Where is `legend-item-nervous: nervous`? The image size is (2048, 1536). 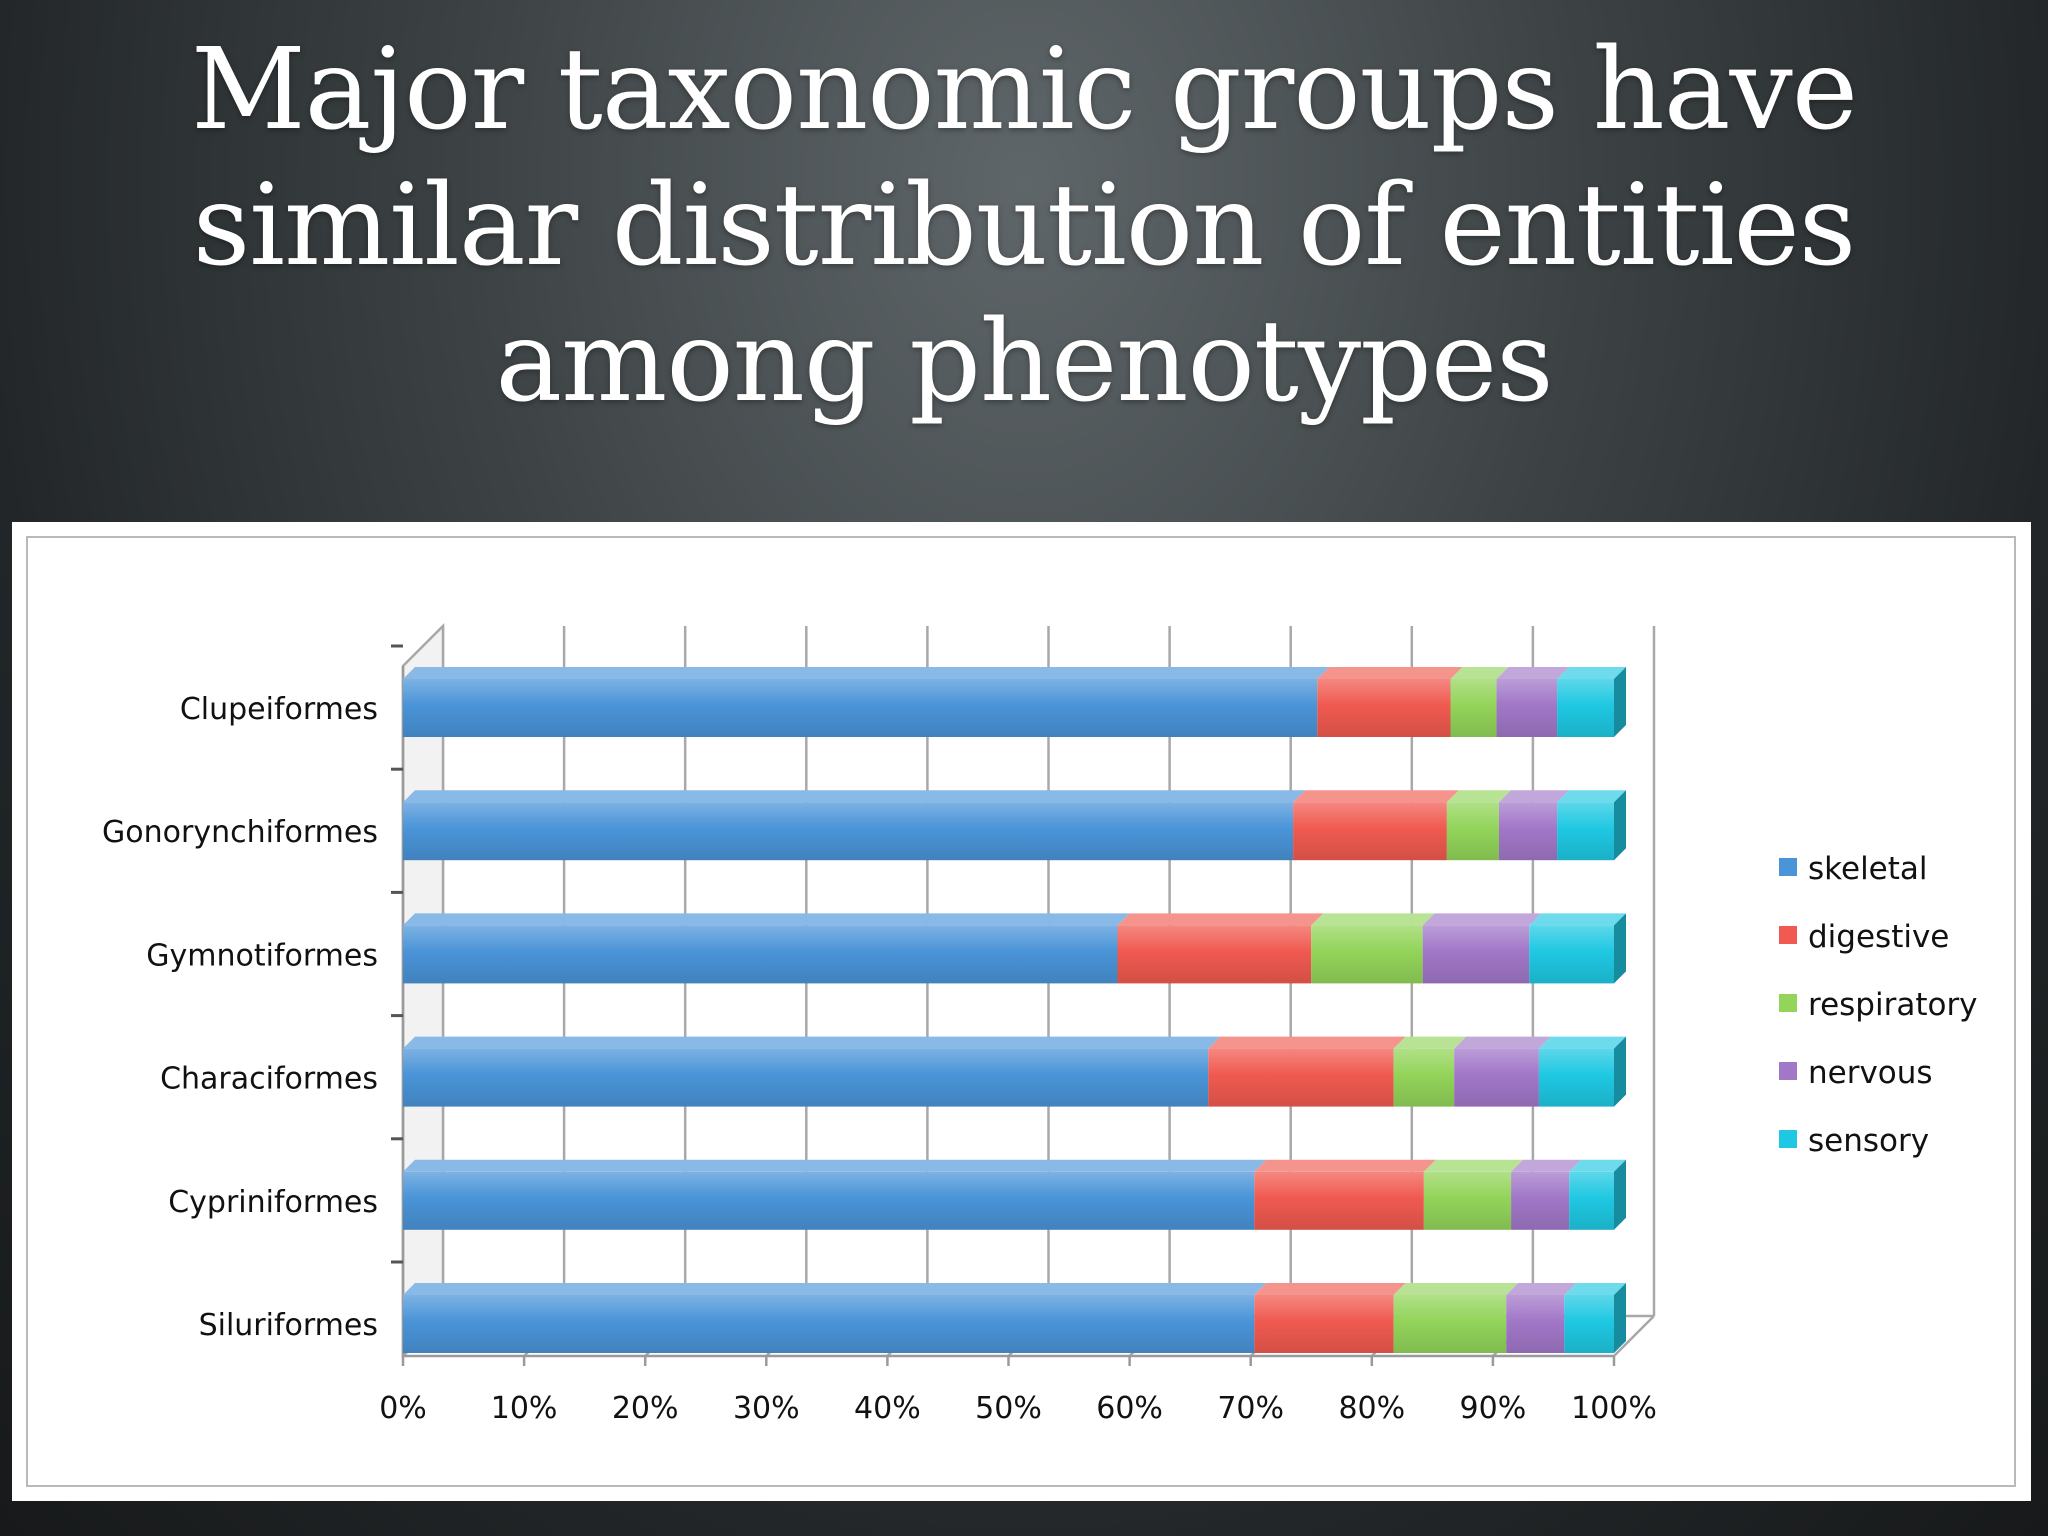
legend-item-nervous: nervous is located at coordinates (1856, 1073).